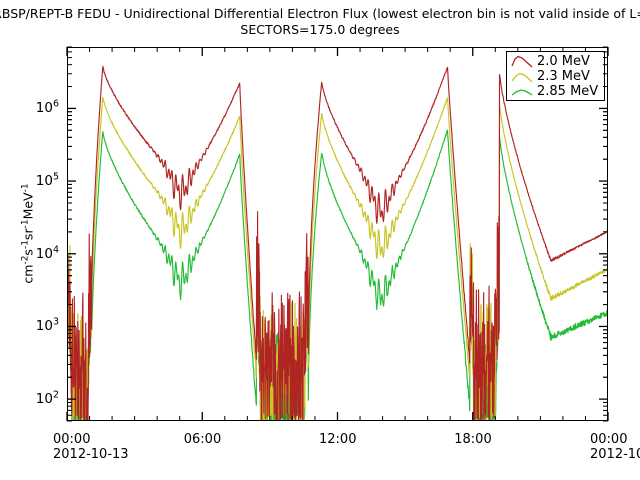 The width and height of the screenshot is (640, 480). Describe the element at coordinates (563, 61) in the screenshot. I see `legend-label-2-0-mev: 2.0 MeV` at that location.